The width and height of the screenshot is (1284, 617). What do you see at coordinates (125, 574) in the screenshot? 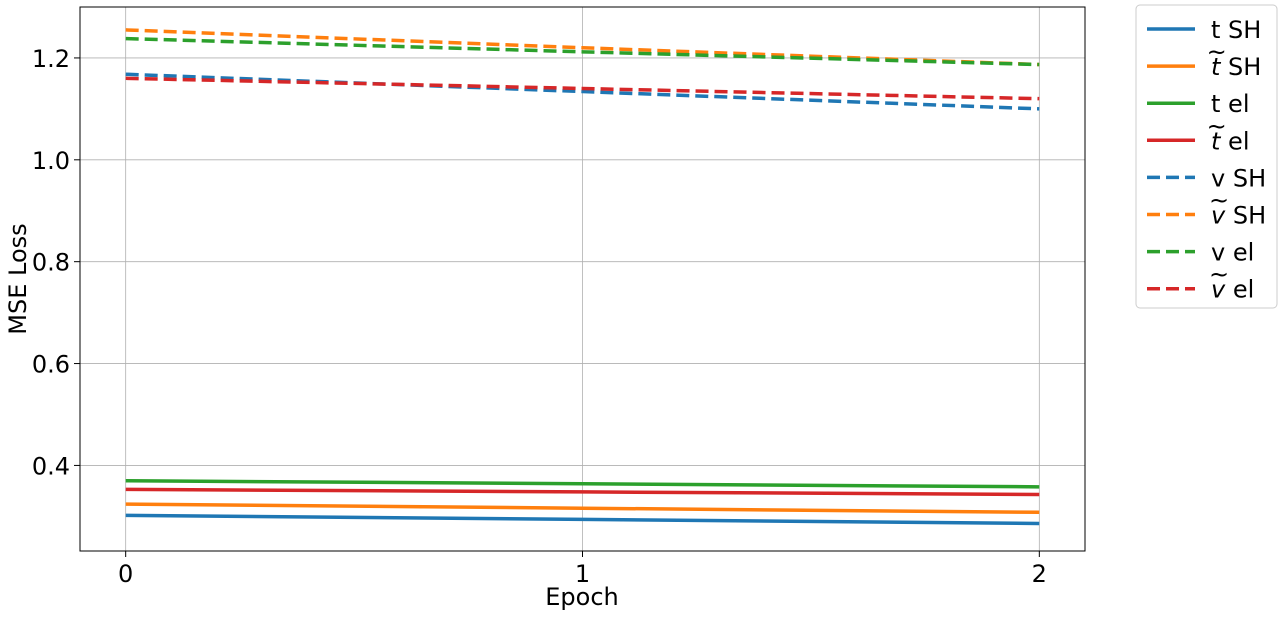
I see `x-tick-label: 0` at bounding box center [125, 574].